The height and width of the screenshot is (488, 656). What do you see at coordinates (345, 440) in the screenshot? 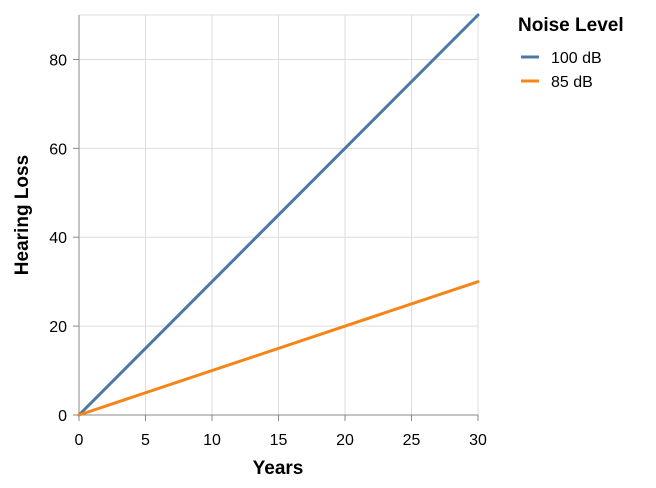
I see `x-tick-label: 20` at bounding box center [345, 440].